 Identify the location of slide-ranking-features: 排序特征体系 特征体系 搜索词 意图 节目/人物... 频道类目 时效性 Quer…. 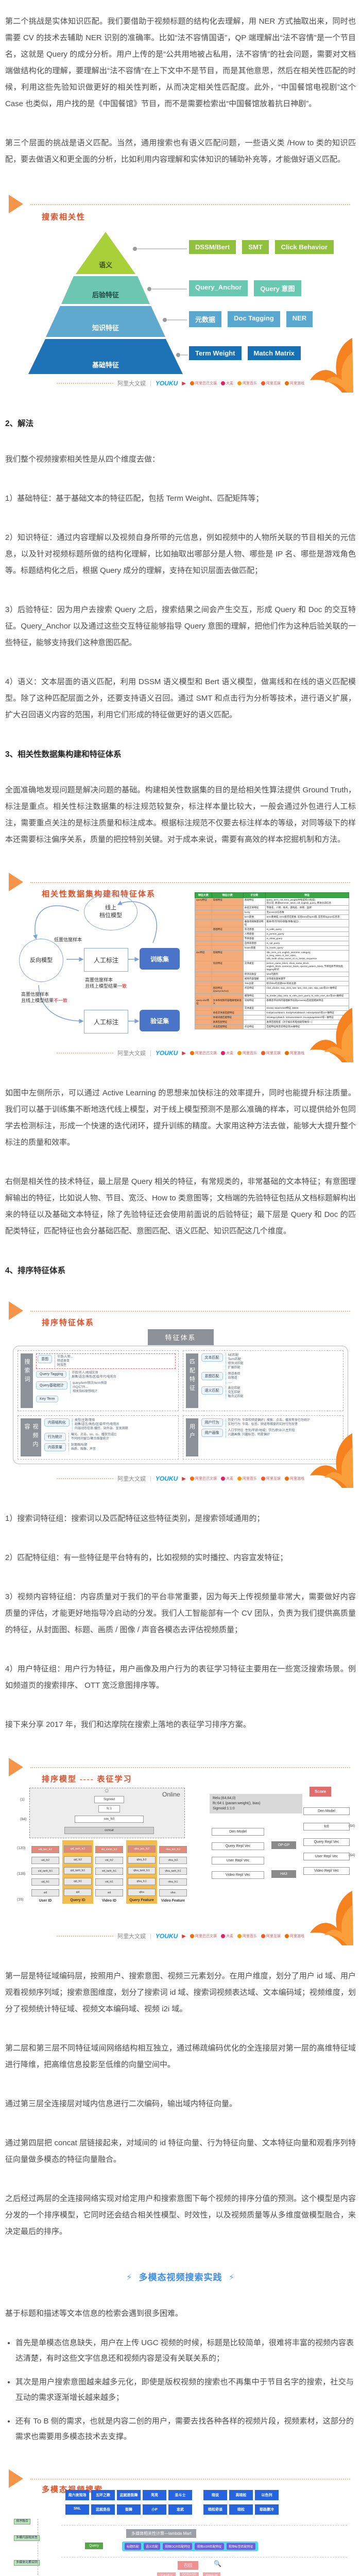
(180, 1393).